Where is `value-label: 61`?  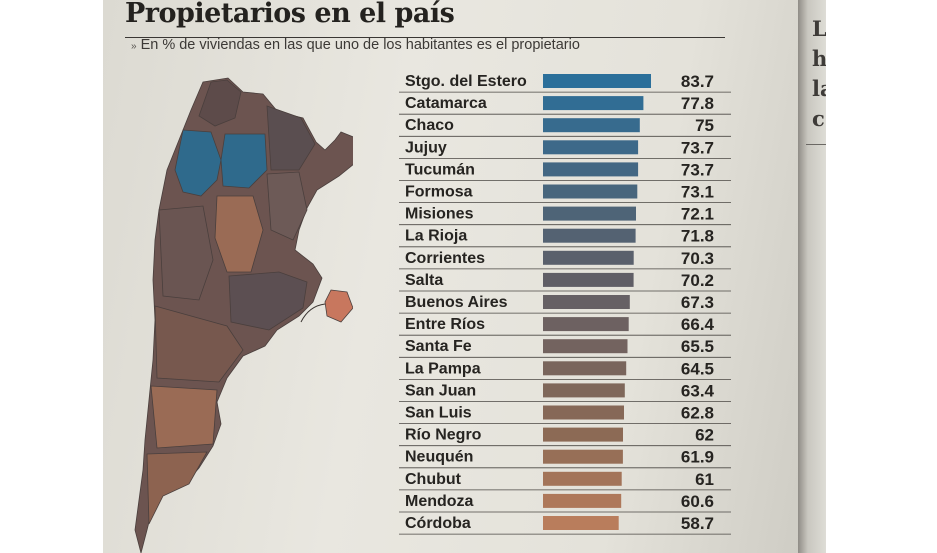
value-label: 61 is located at coordinates (704, 479).